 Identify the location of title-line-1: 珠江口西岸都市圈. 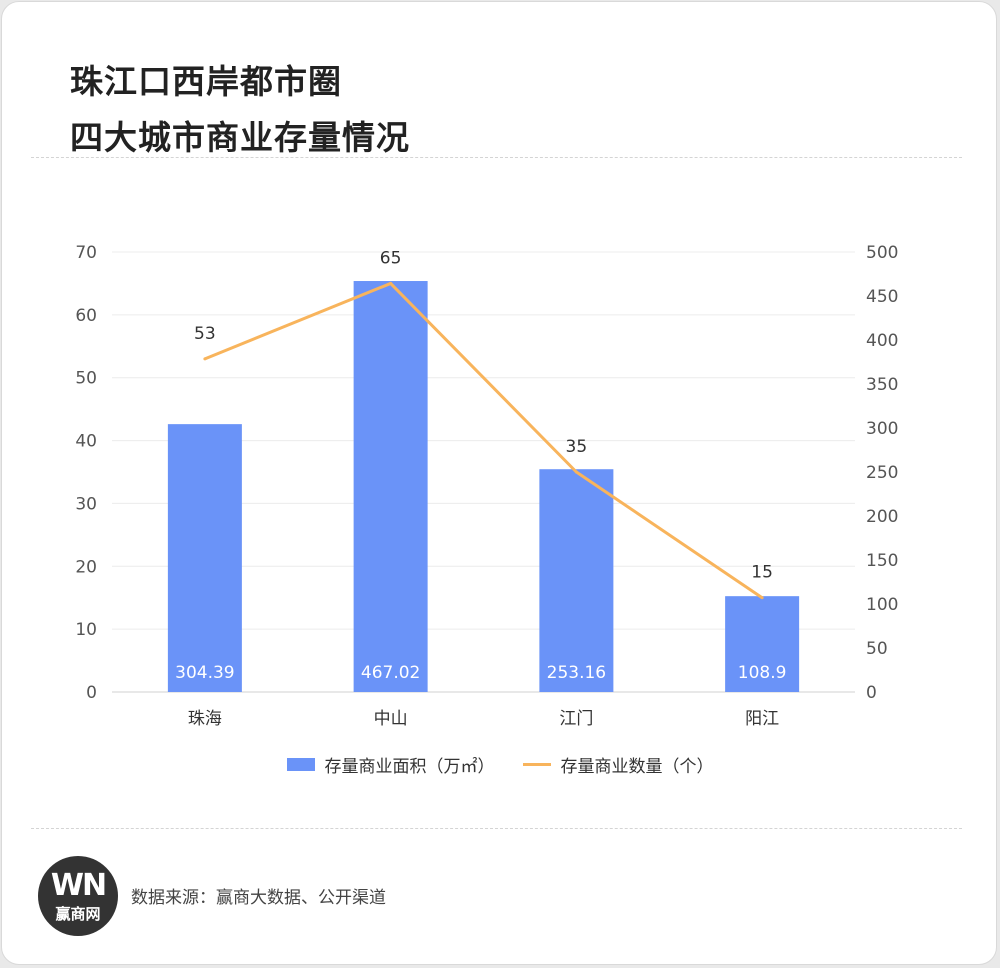
(206, 81).